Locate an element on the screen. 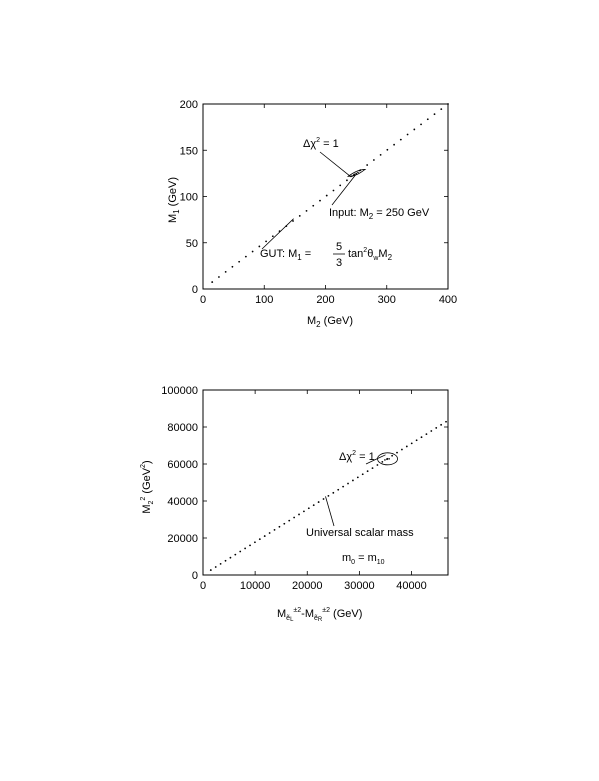 Image resolution: width=599 pixels, height=781 pixels. chart-bottom-universal-arrow is located at coordinates (330, 511).